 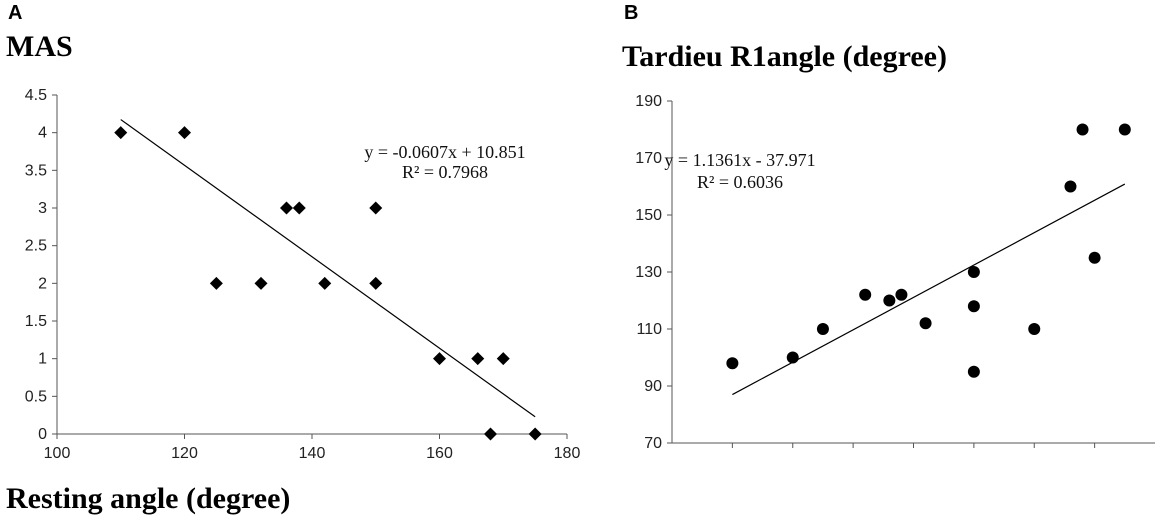 I want to click on chart-a-y-tick-label: 4.5, so click(x=36, y=95).